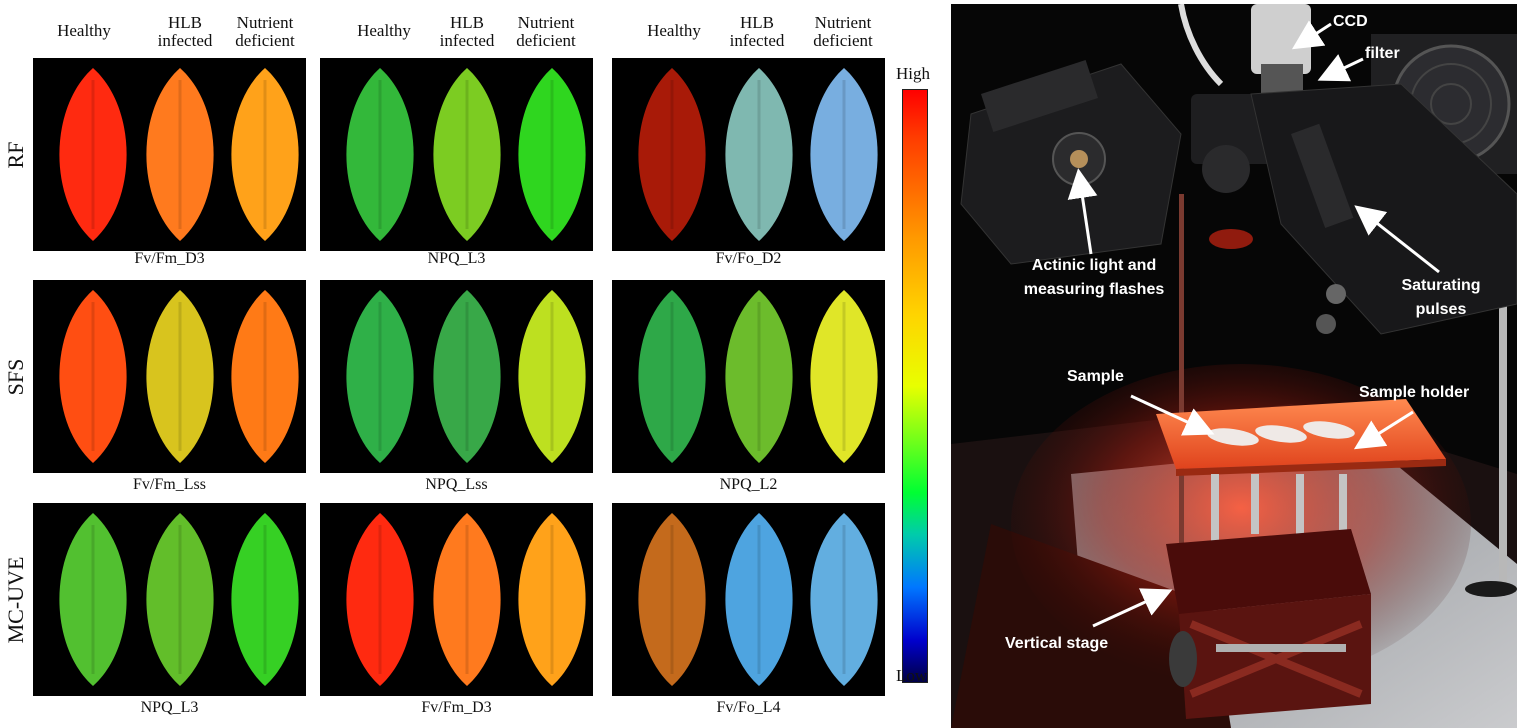 The width and height of the screenshot is (1517, 728). What do you see at coordinates (1094, 289) in the screenshot?
I see `annotation-actinic-line2: measuring flashes` at bounding box center [1094, 289].